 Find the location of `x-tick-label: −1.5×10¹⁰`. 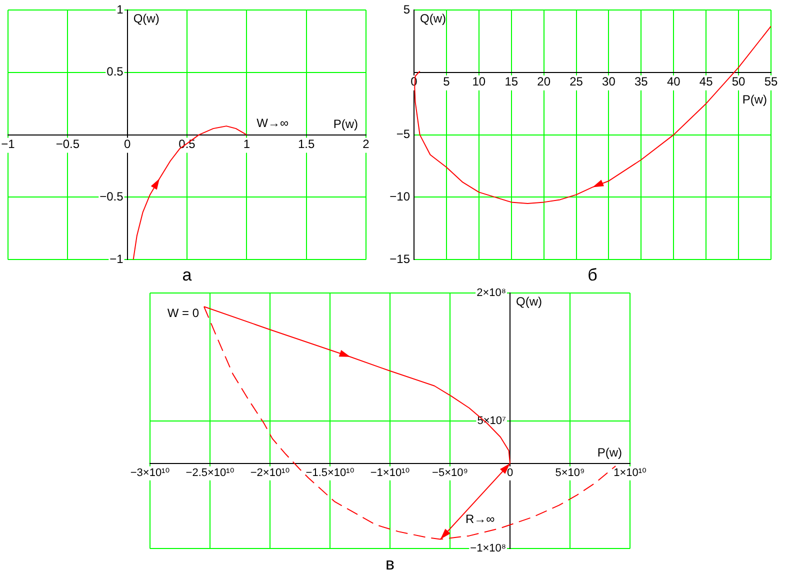

x-tick-label: −1.5×10¹⁰ is located at coordinates (330, 472).